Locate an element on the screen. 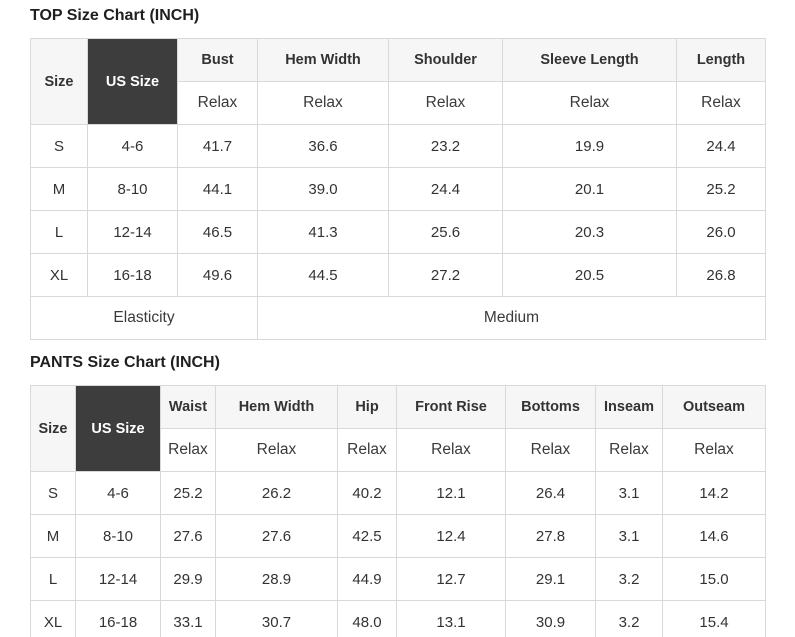 Image resolution: width=795 pixels, height=637 pixels. top-value-cell: 20.3 is located at coordinates (589, 232).